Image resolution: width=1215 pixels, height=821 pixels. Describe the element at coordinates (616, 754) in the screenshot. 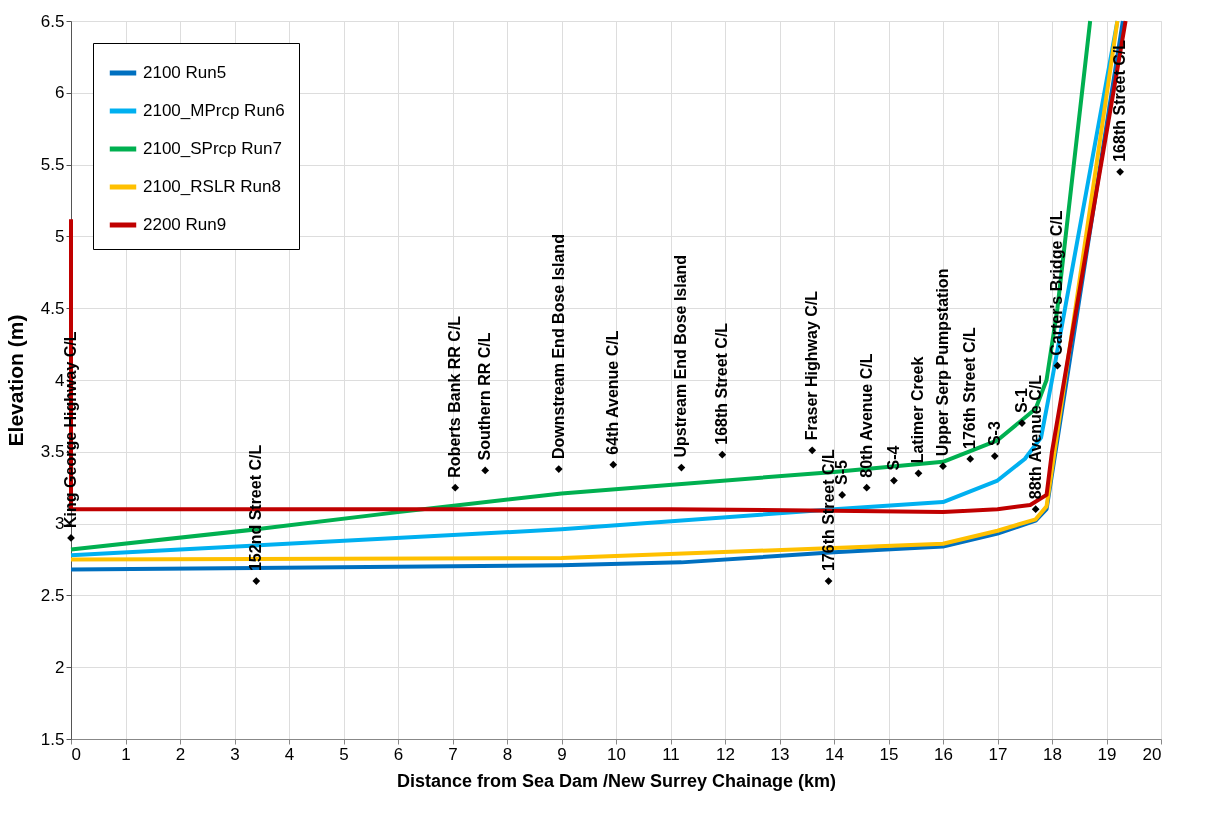

I see `x-tick-label: 10` at that location.